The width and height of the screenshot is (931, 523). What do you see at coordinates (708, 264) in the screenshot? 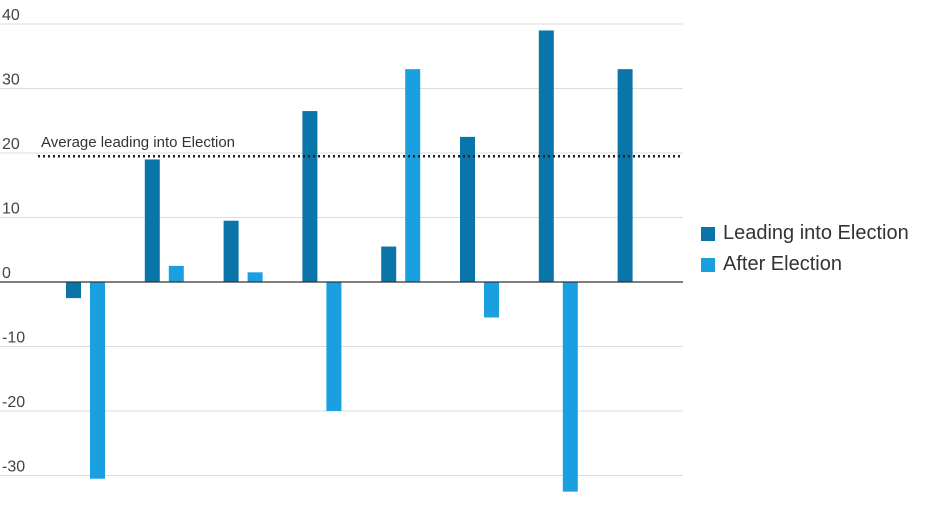
I see `legend-swatch-after` at bounding box center [708, 264].